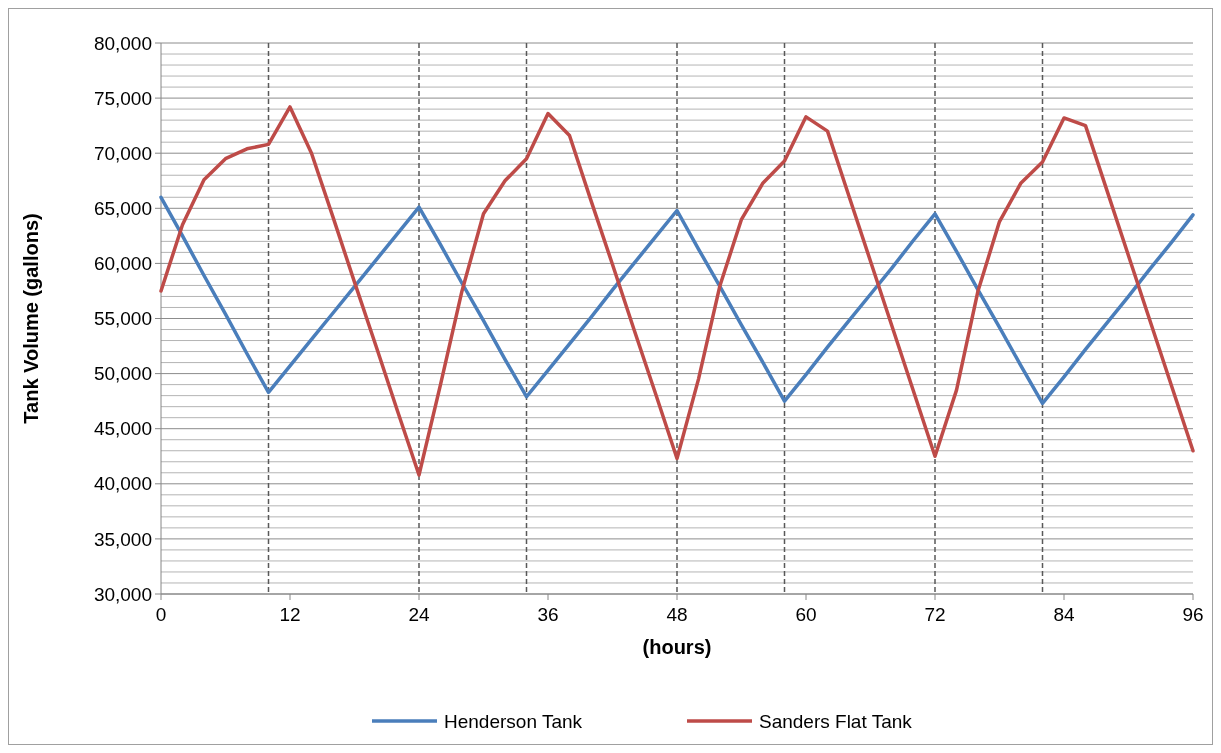 The image size is (1221, 753). Describe the element at coordinates (122, 208) in the screenshot. I see `y-tick-label: 65,000` at that location.